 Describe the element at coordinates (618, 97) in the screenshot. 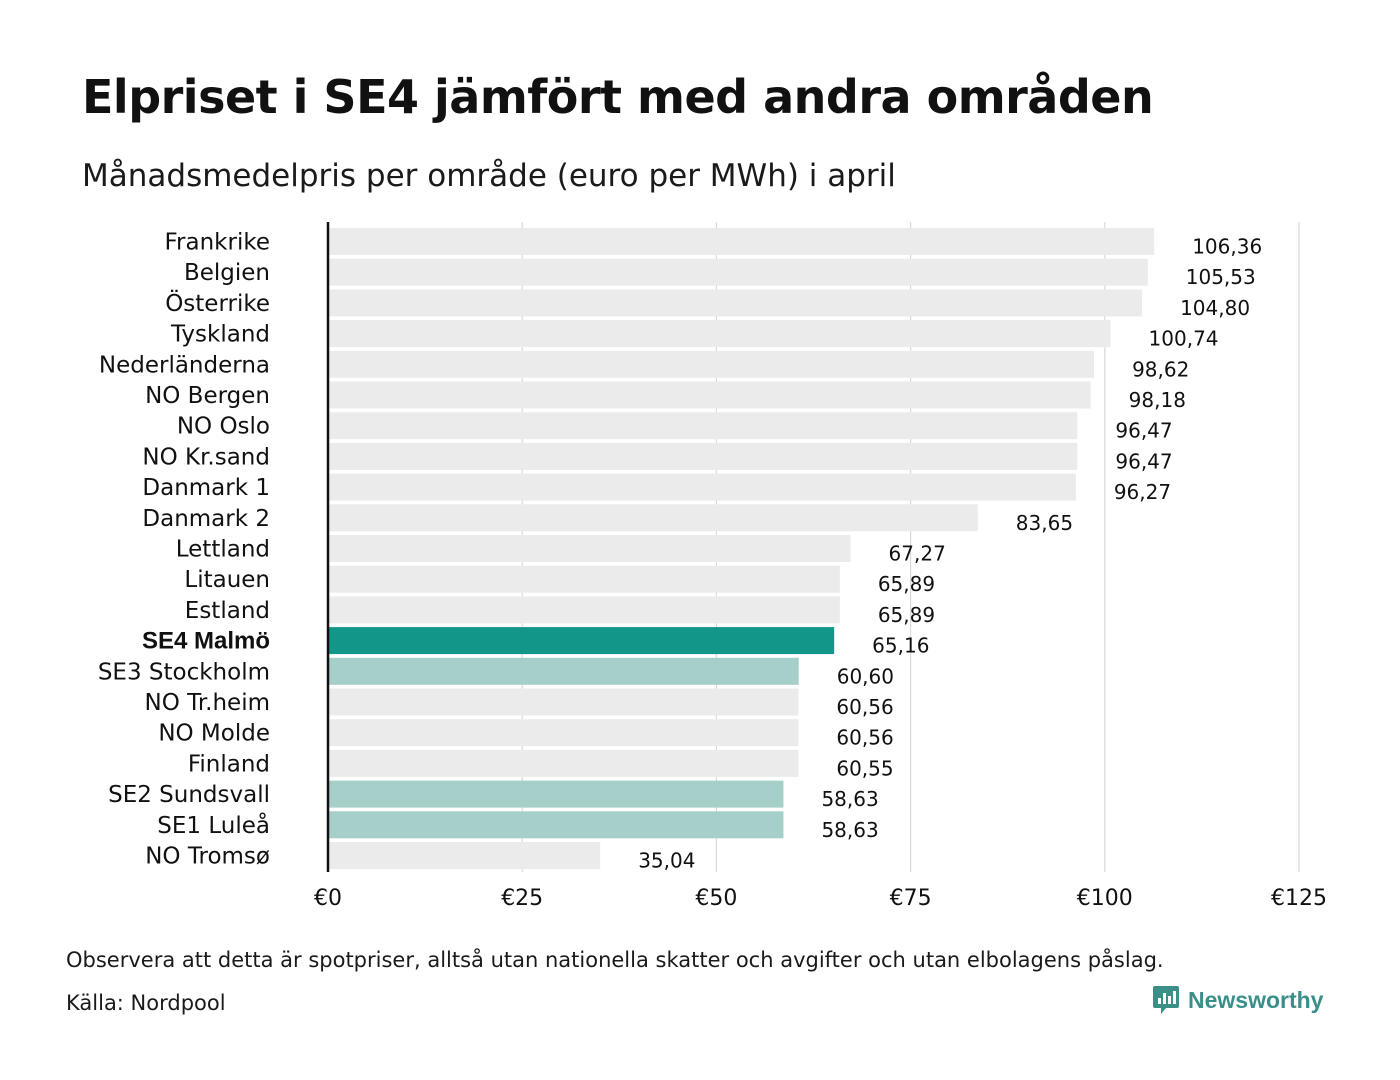

I see `chart-title: Elpriset i SE4 jämfört med andra områden` at that location.